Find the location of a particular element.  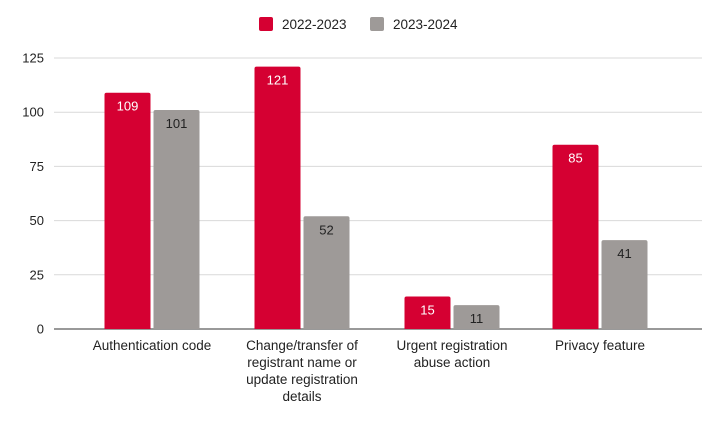

data-label: 85 is located at coordinates (575, 158).